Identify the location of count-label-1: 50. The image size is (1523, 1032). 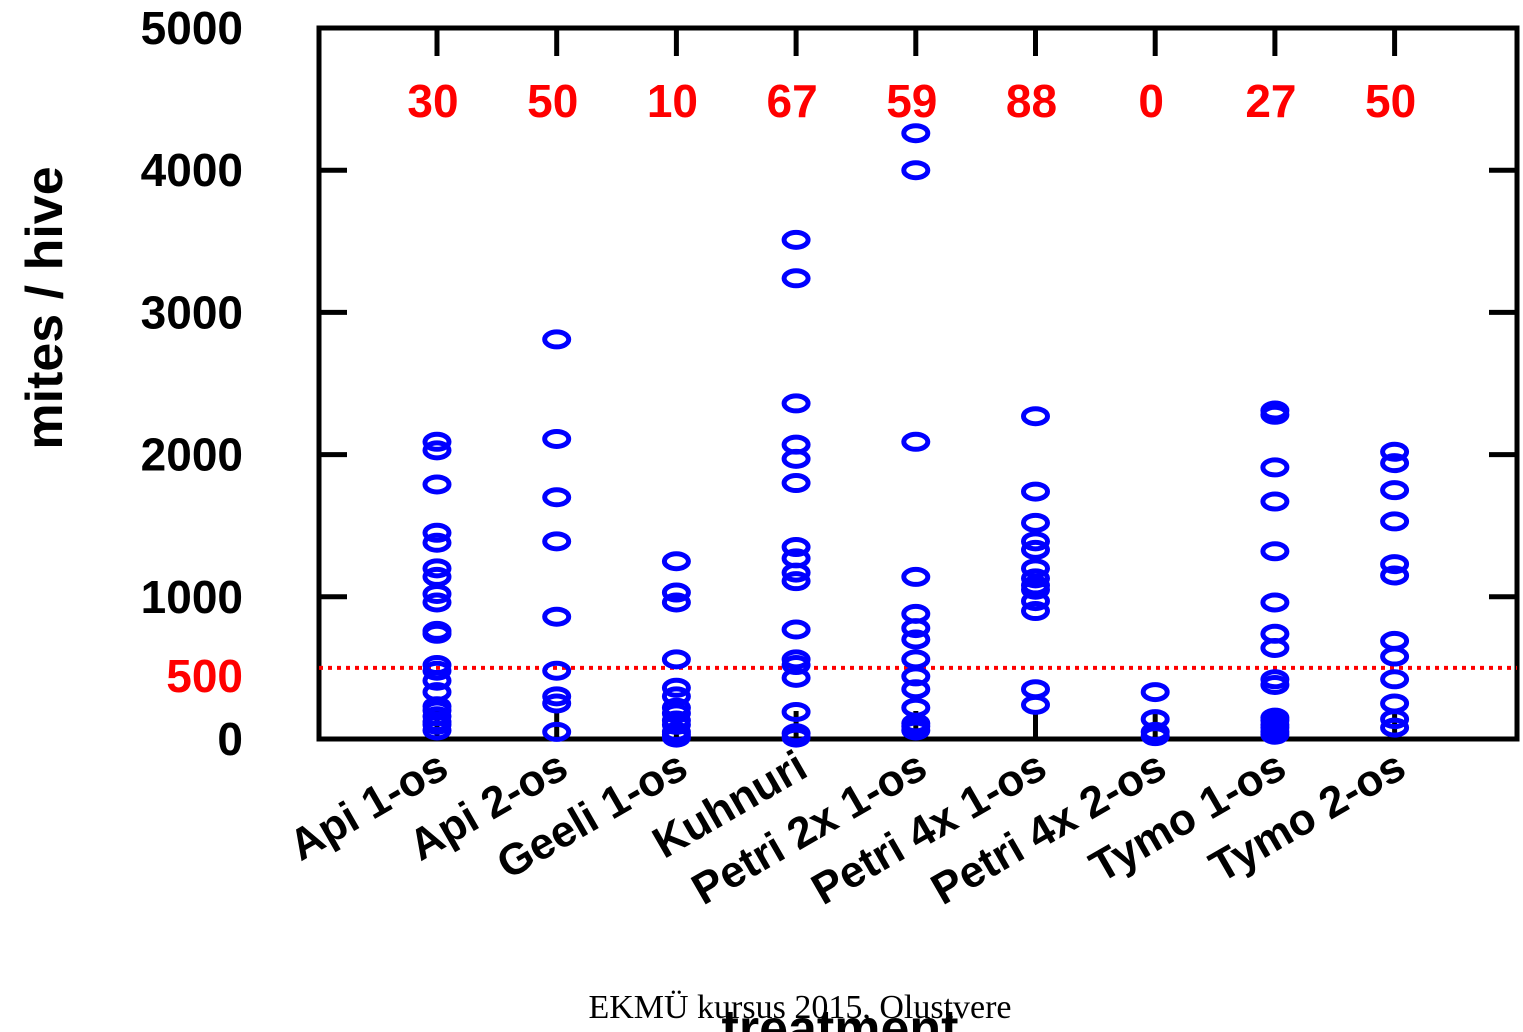
(552, 101).